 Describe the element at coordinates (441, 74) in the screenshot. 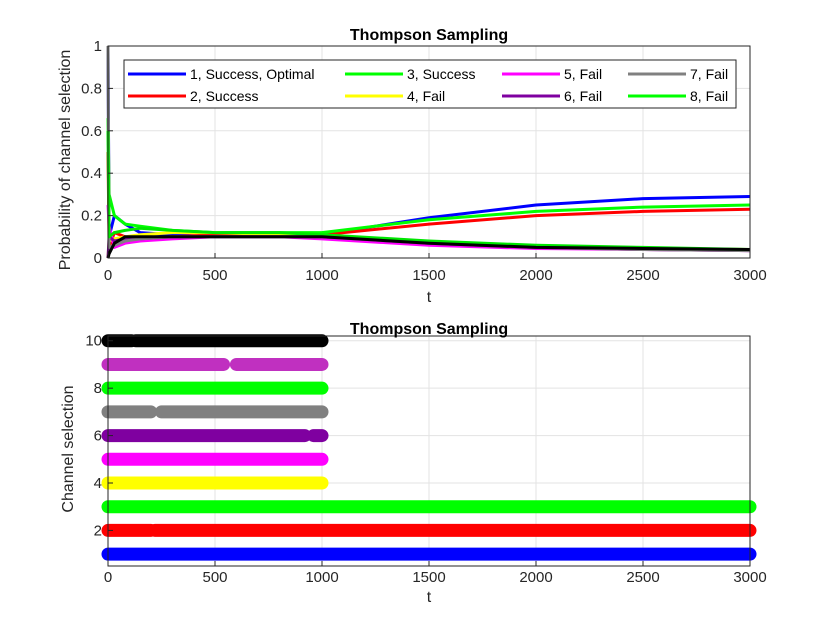

I see `legend-label: 3, Success` at that location.